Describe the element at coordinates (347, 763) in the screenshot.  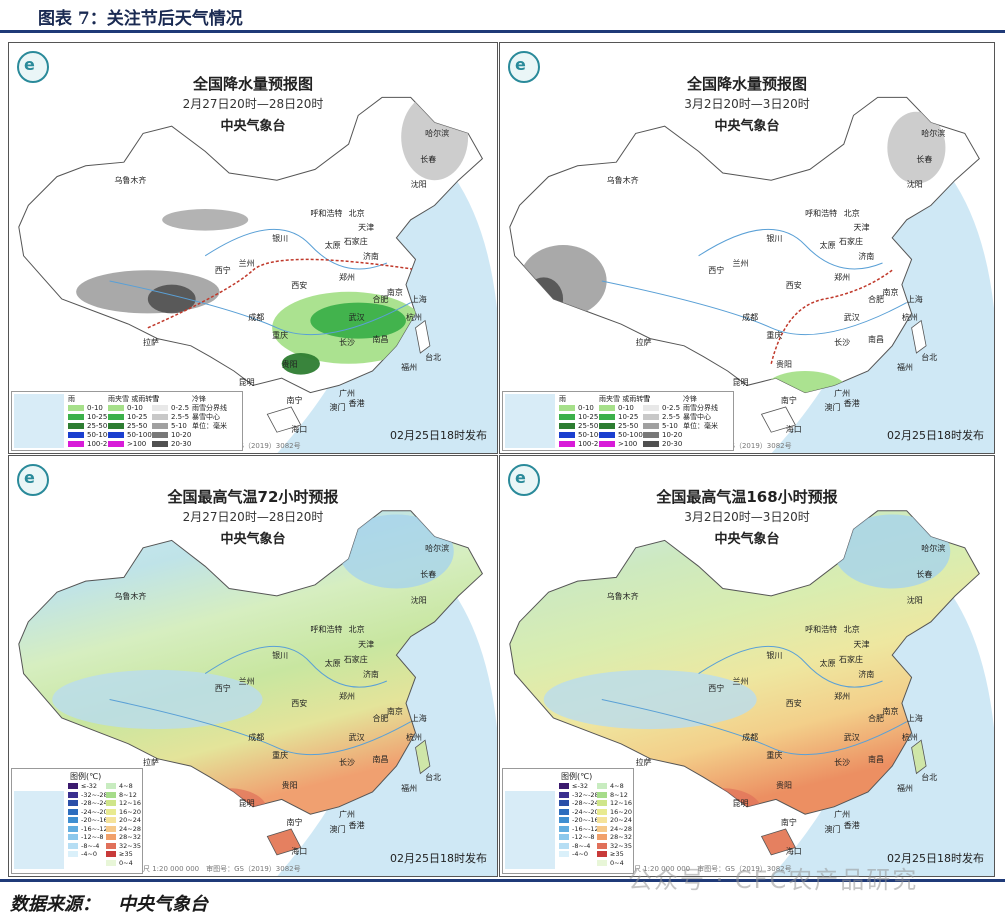
I see `city-label: 长沙` at that location.